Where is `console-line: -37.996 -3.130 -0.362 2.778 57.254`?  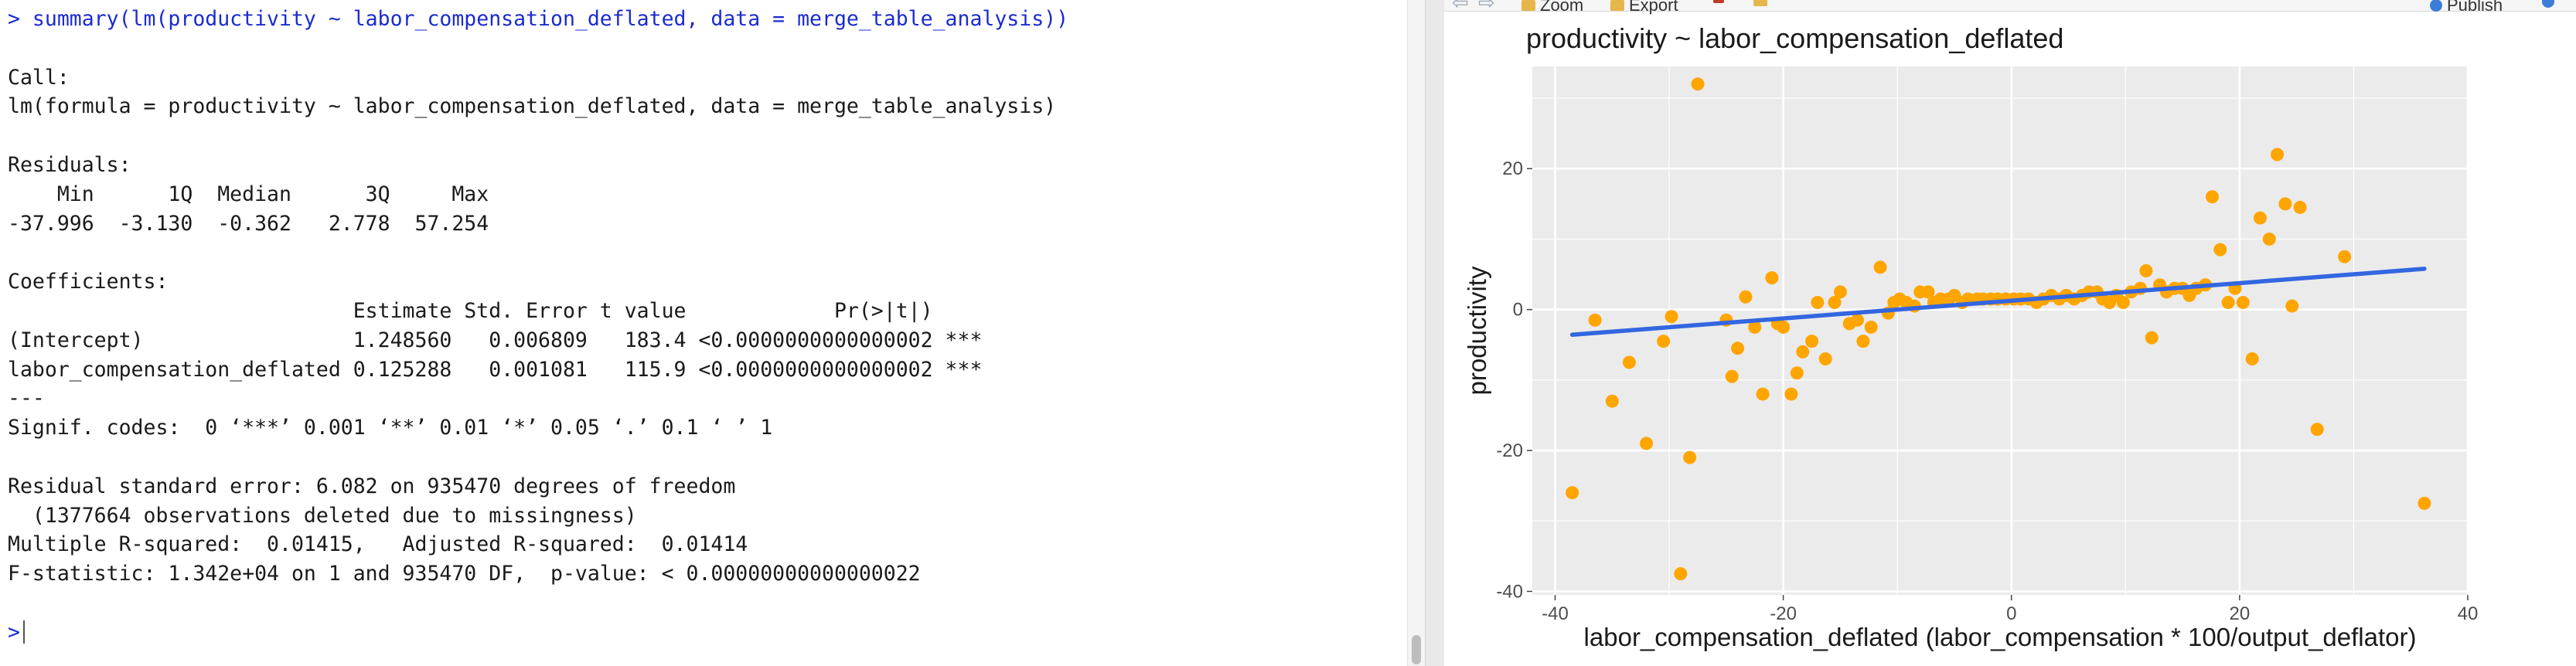 console-line: -37.996 -3.130 -0.362 2.778 57.254 is located at coordinates (255, 223).